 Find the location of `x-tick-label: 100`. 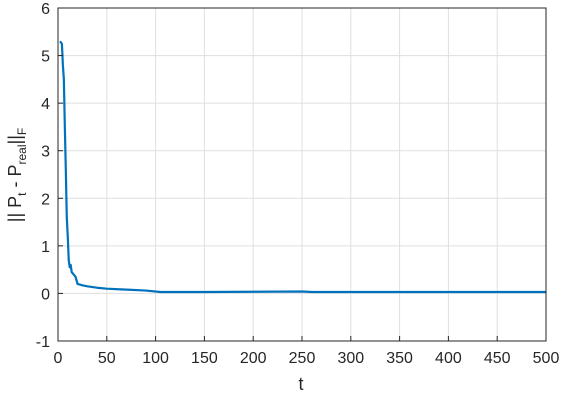

x-tick-label: 100 is located at coordinates (155, 358).